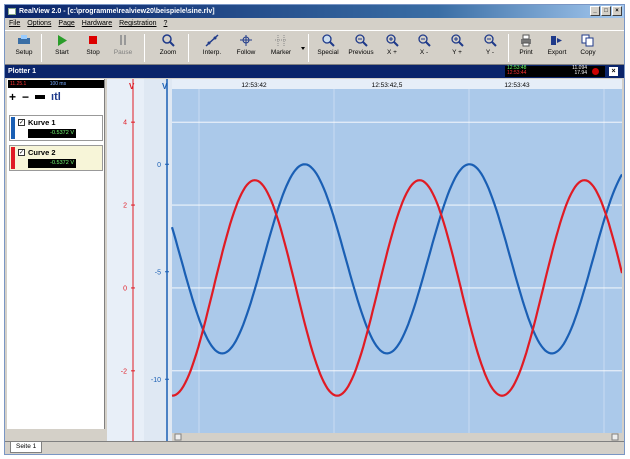 The height and width of the screenshot is (459, 630). Describe the element at coordinates (580, 73) in the screenshot. I see `readout-value-2: 17.94` at that location.